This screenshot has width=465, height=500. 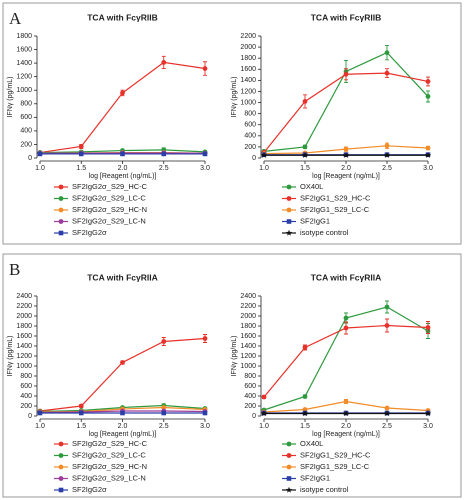 I want to click on legend-label: SF2IgG2σ_S29_LC-N, so click(x=109, y=220).